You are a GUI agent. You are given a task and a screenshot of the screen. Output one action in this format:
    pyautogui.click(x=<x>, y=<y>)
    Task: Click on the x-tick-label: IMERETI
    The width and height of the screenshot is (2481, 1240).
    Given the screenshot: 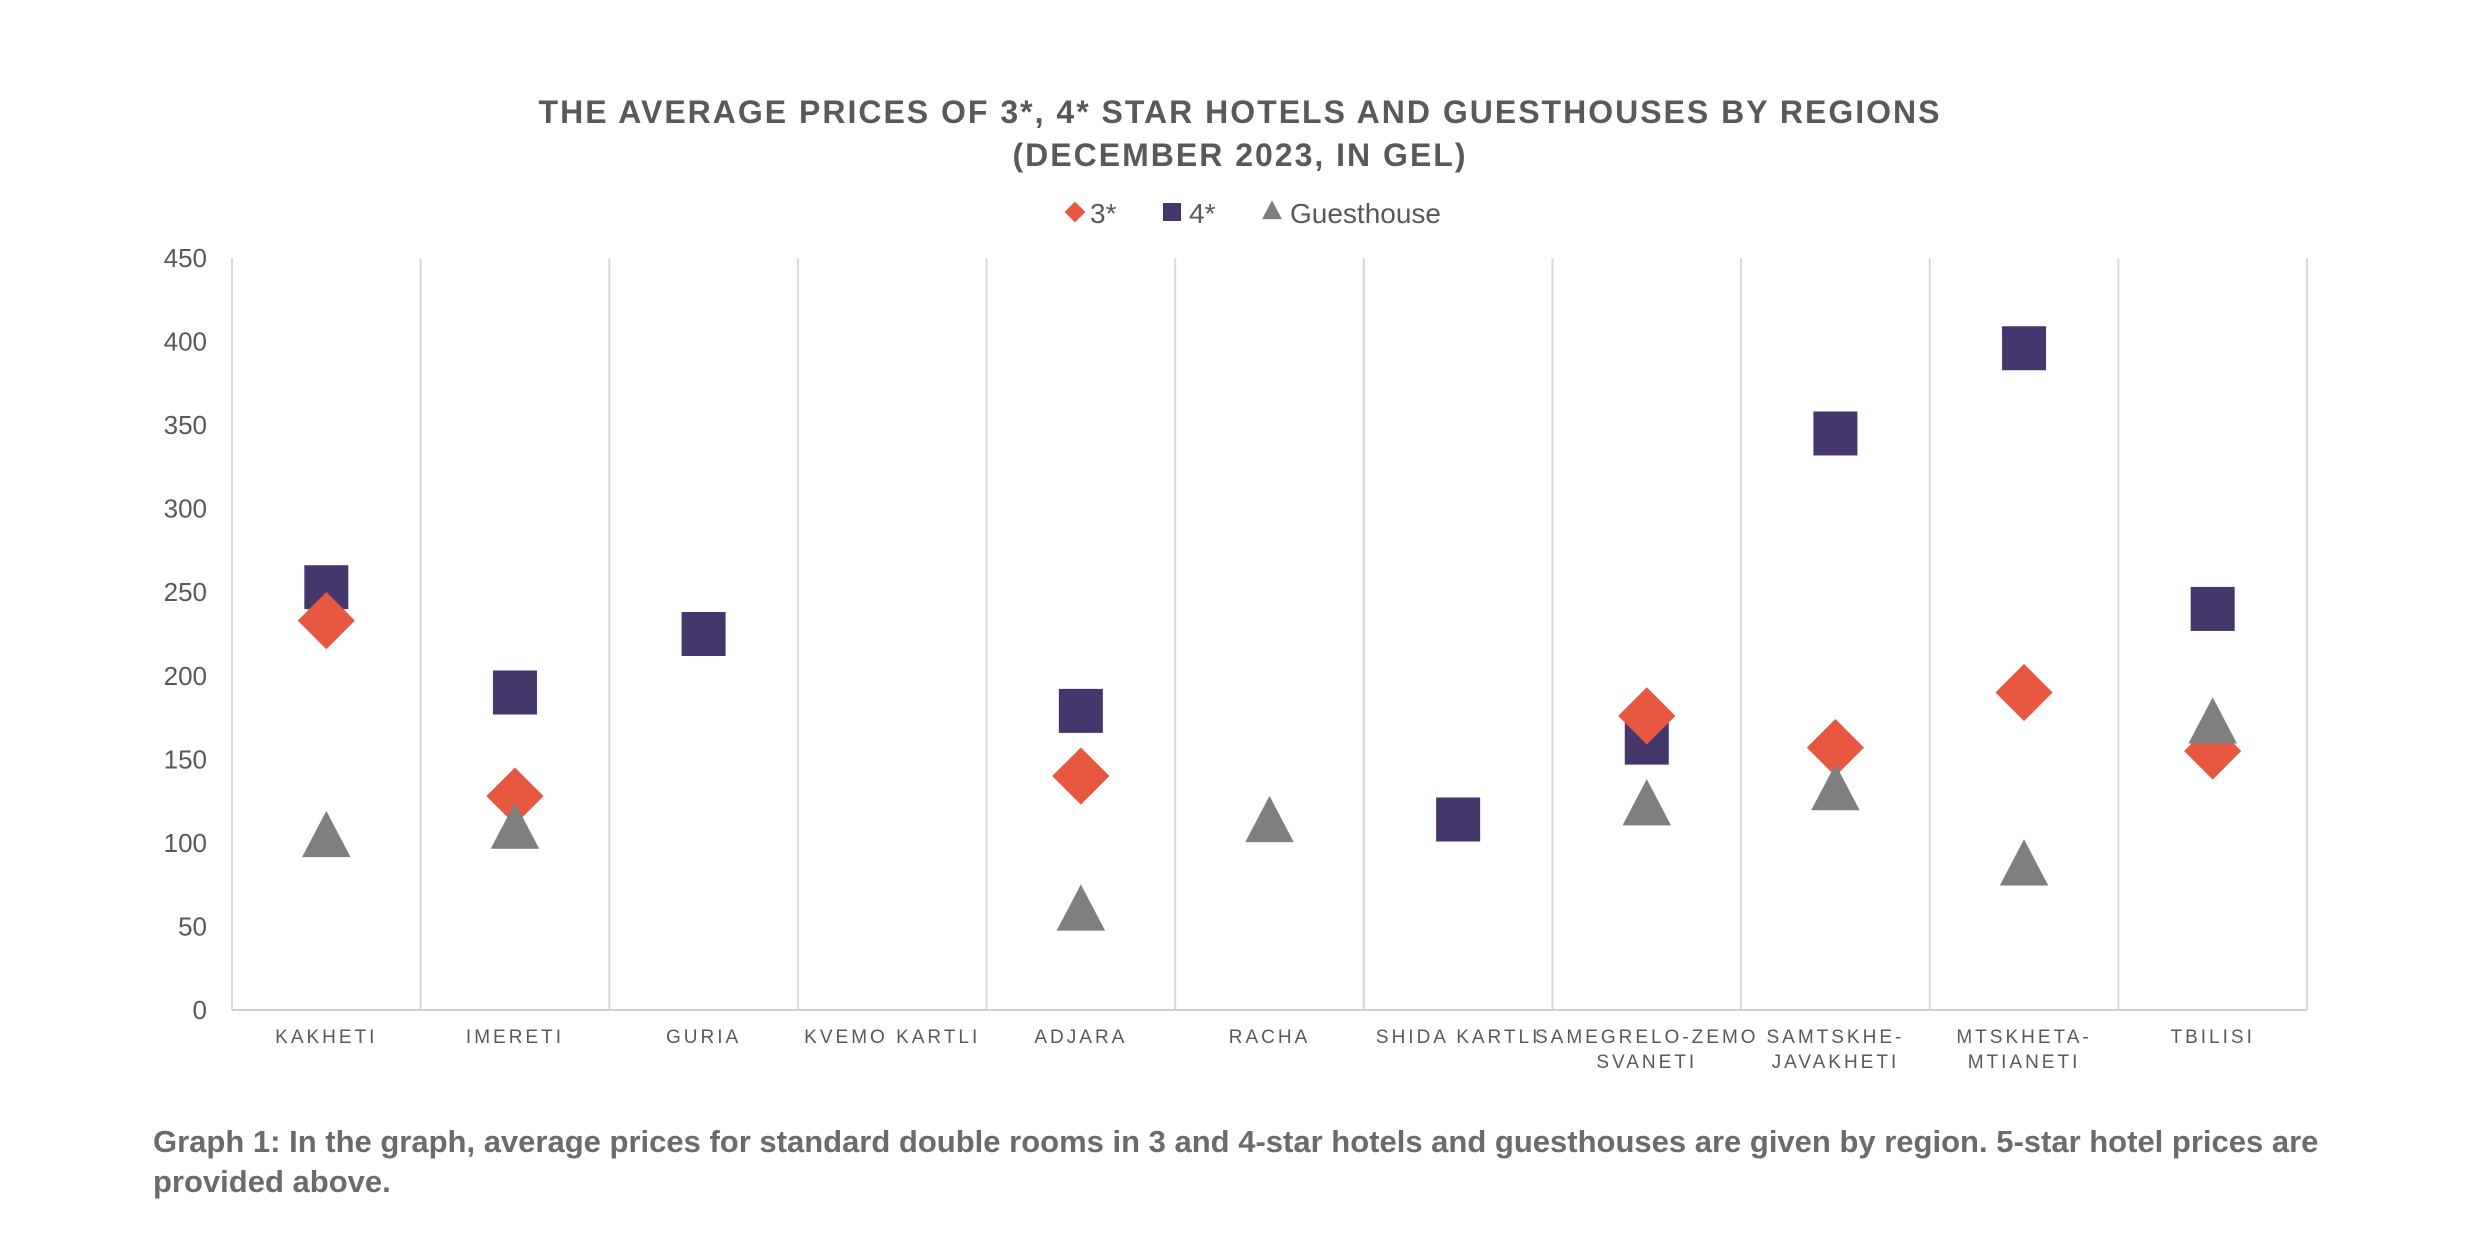 What is the action you would take?
    pyautogui.click(x=515, y=1037)
    